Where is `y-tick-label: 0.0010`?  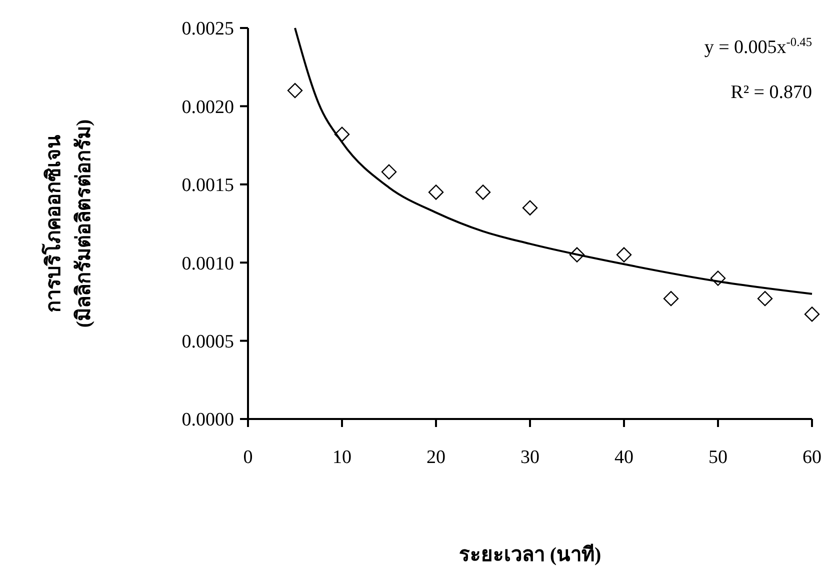 y-tick-label: 0.0010 is located at coordinates (208, 263).